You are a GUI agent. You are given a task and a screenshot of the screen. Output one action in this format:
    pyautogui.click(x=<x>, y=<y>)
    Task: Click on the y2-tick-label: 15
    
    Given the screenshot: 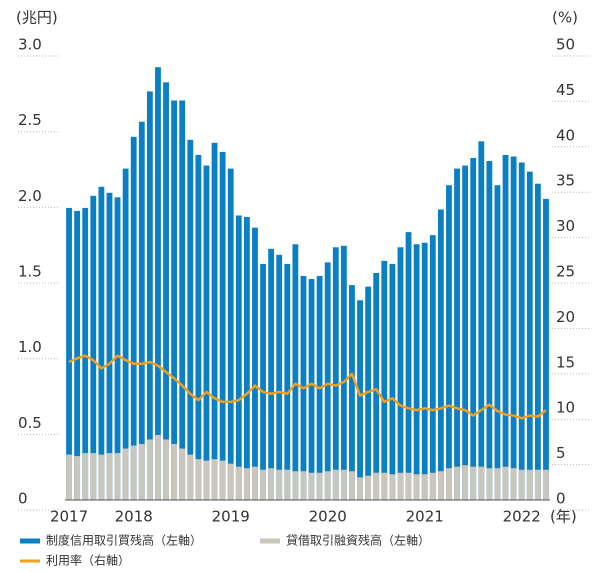 What is the action you would take?
    pyautogui.click(x=565, y=362)
    